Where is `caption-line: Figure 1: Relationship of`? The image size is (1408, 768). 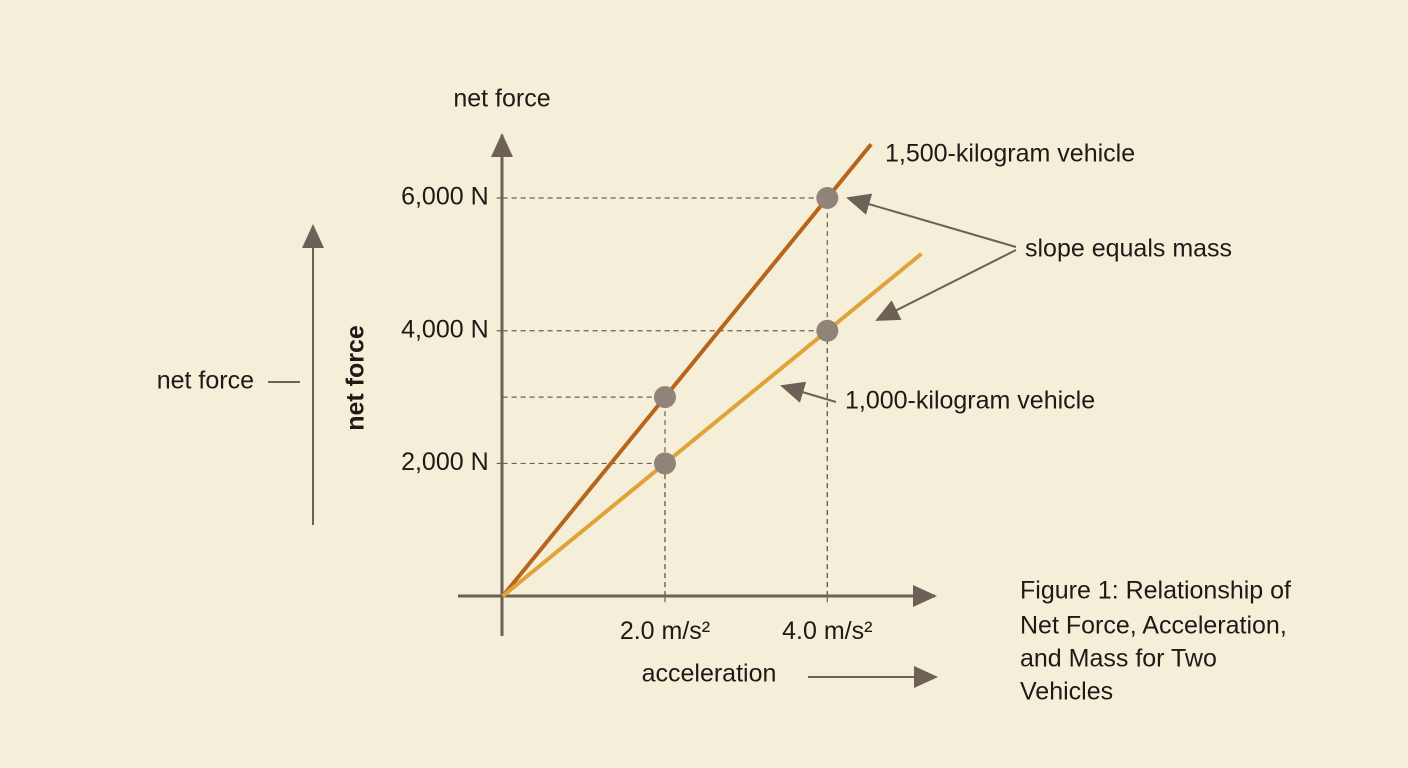
caption-line: Figure 1: Relationship of is located at coordinates (1155, 591).